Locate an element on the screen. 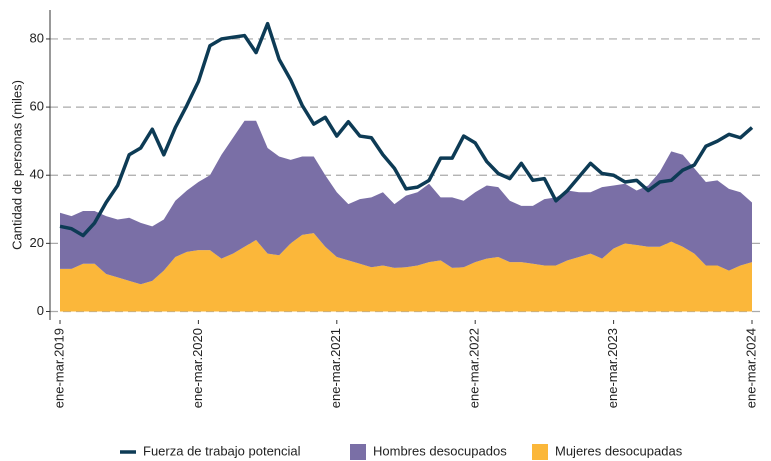 This screenshot has width=771, height=461. legend-label: Hombres desocupados is located at coordinates (440, 450).